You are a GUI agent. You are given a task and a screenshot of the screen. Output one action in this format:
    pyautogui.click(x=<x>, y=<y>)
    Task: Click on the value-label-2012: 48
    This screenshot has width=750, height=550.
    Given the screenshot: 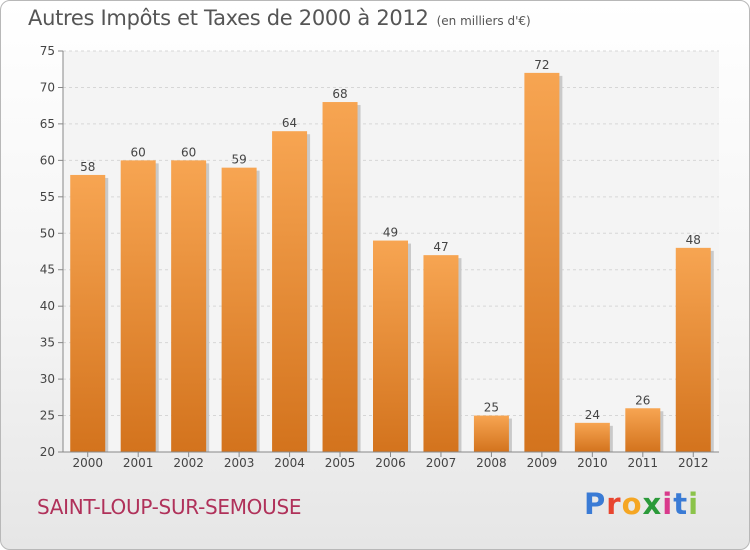 What is the action you would take?
    pyautogui.click(x=693, y=240)
    